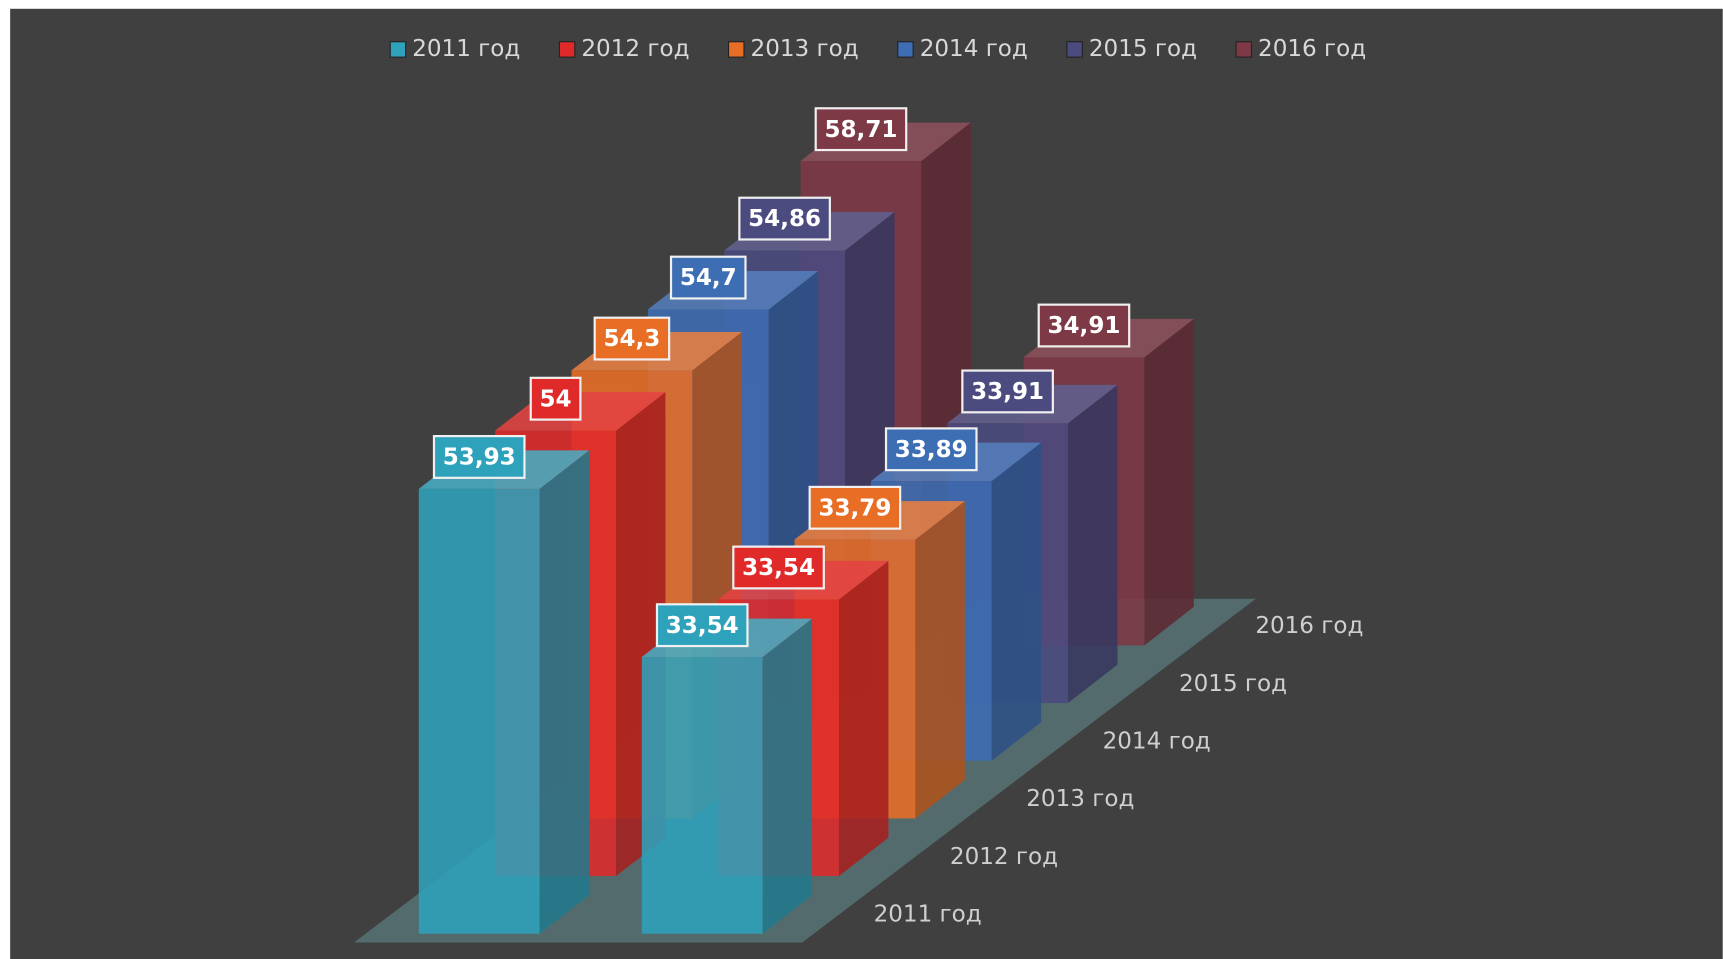 The image size is (1723, 959). What do you see at coordinates (1233, 684) in the screenshot?
I see `depth-label: 2015 год` at bounding box center [1233, 684].